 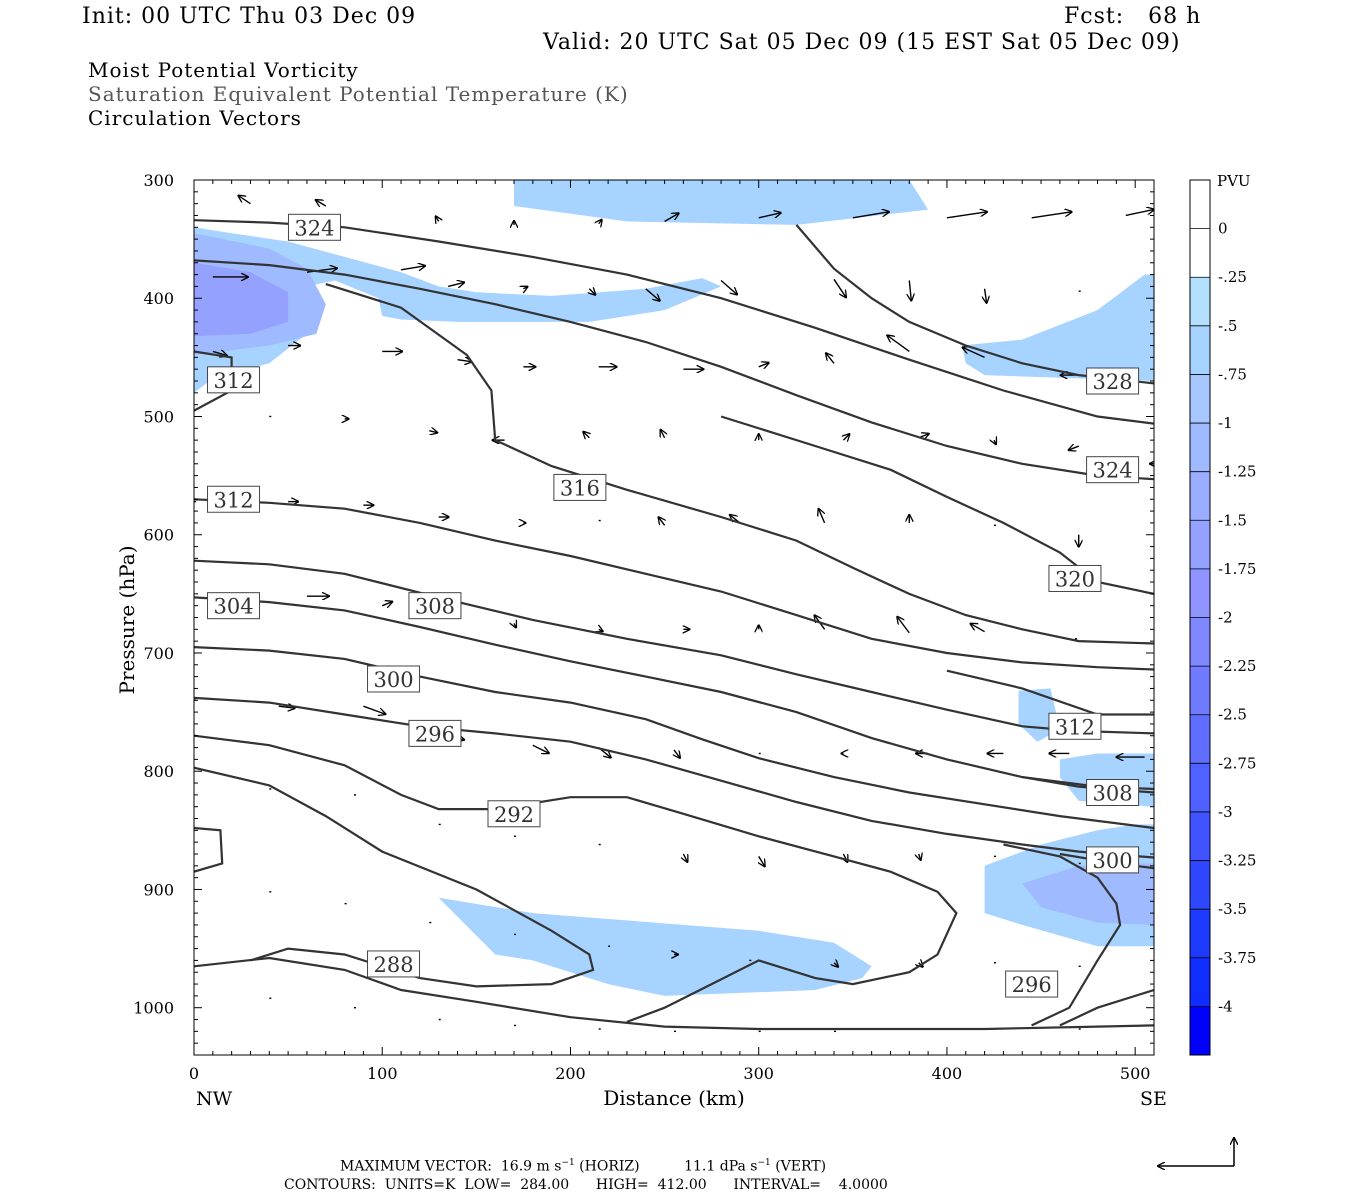 What do you see at coordinates (1234, 181) in the screenshot?
I see `colorbar-unit: PVU` at bounding box center [1234, 181].